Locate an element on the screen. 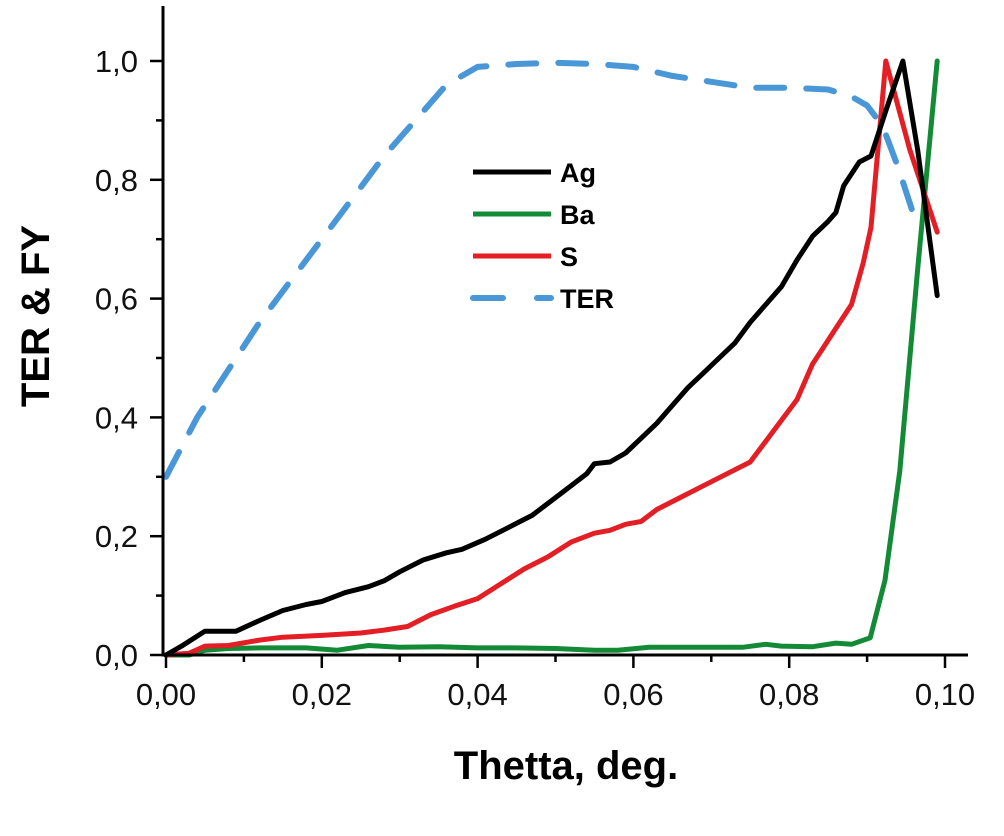 The height and width of the screenshot is (836, 1004). y-tick-label: 0,4 is located at coordinates (116, 417).